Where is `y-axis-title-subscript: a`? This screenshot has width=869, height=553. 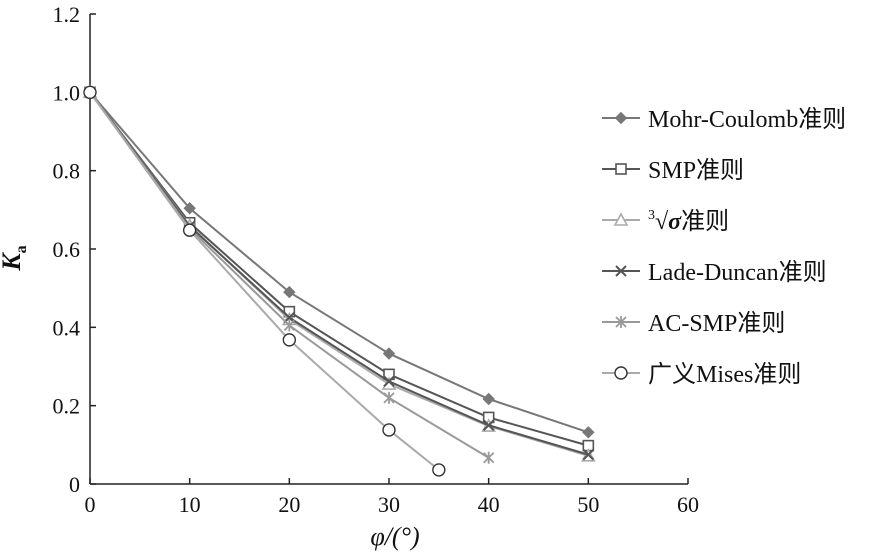 y-axis-title-subscript: a is located at coordinates (21, 249).